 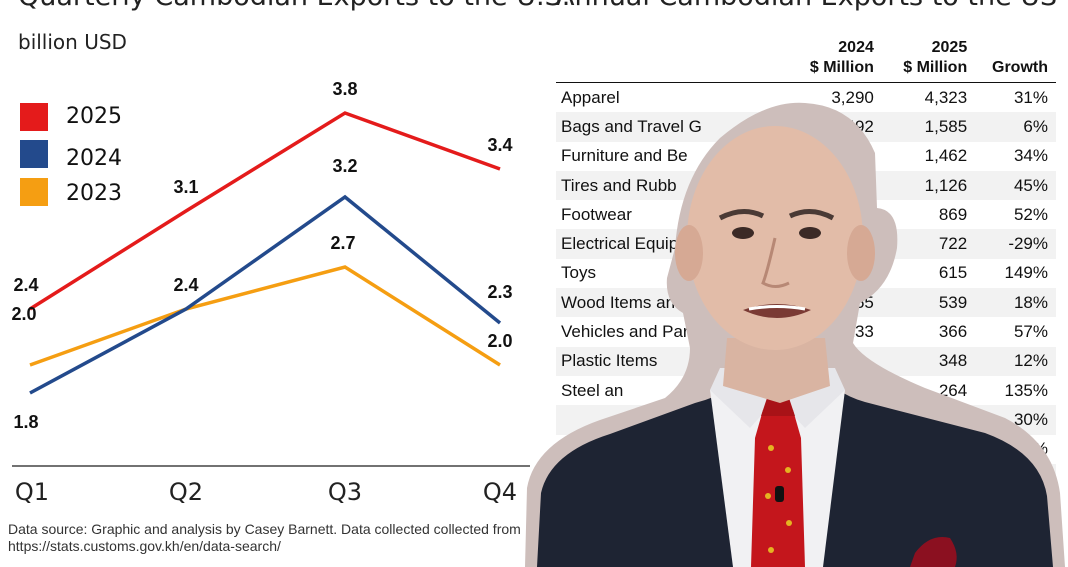 I want to click on data-label-2024-q4: 2.3, so click(x=499, y=292).